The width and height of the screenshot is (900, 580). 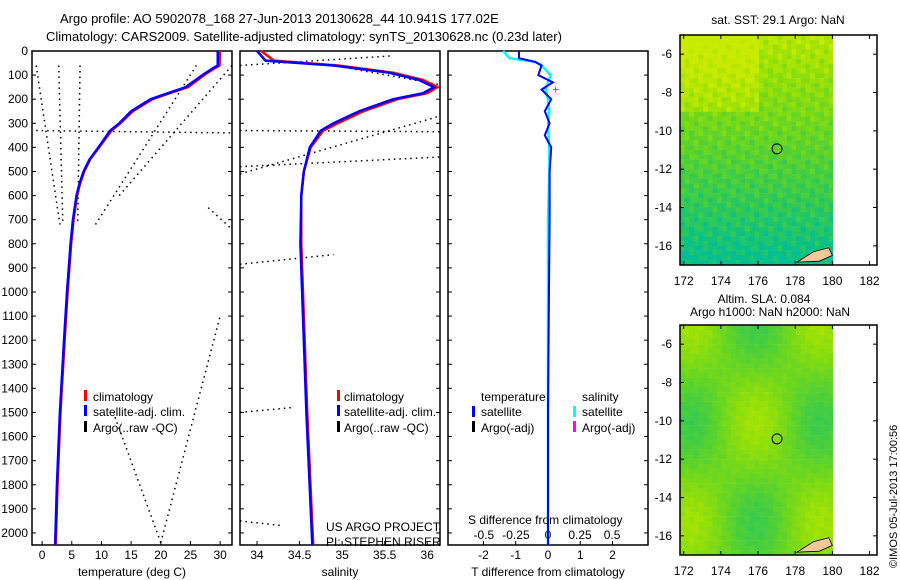 I want to click on legend-title-temperature: temperature, so click(x=513, y=397).